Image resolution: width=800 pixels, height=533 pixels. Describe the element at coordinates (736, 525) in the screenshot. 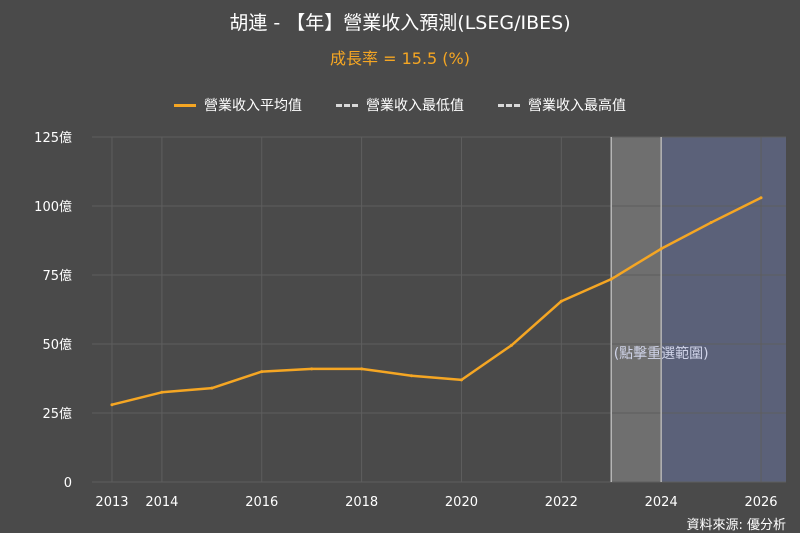

I see `source-note: 資料來源: 優分析` at that location.